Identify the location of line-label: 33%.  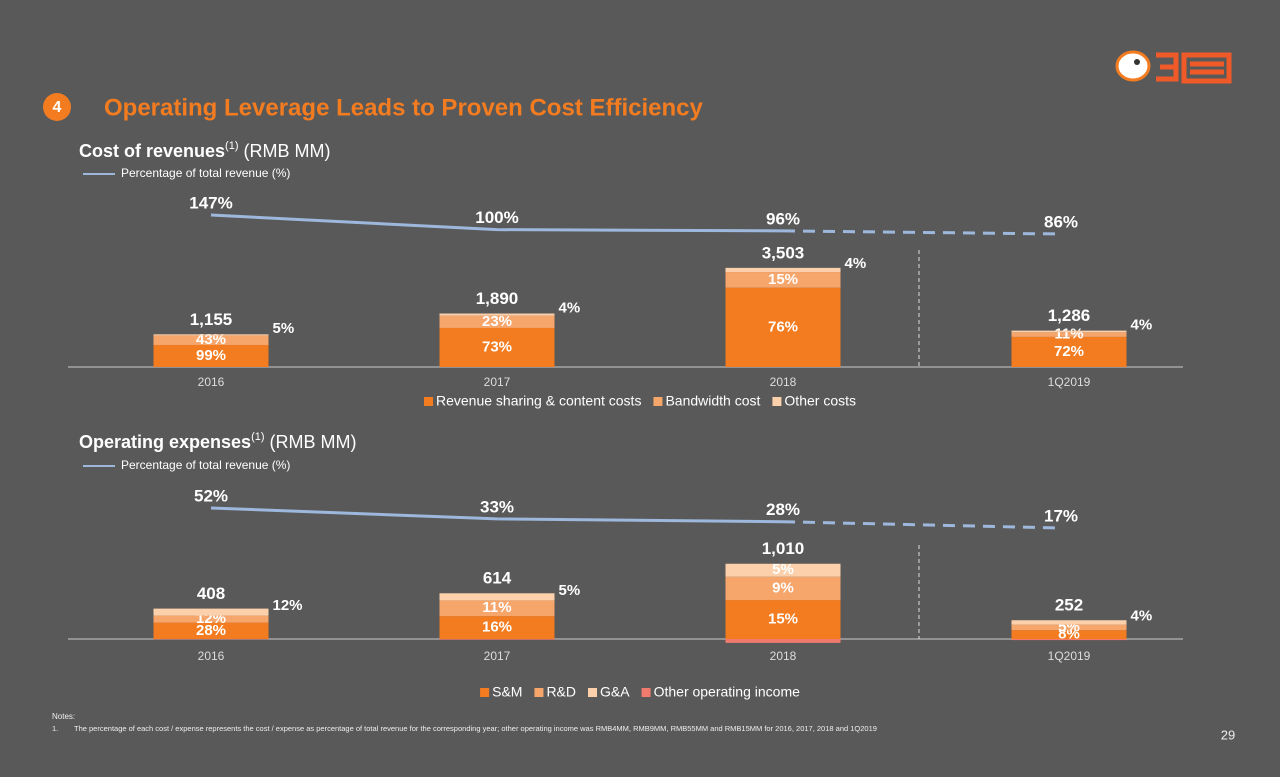
(497, 506).